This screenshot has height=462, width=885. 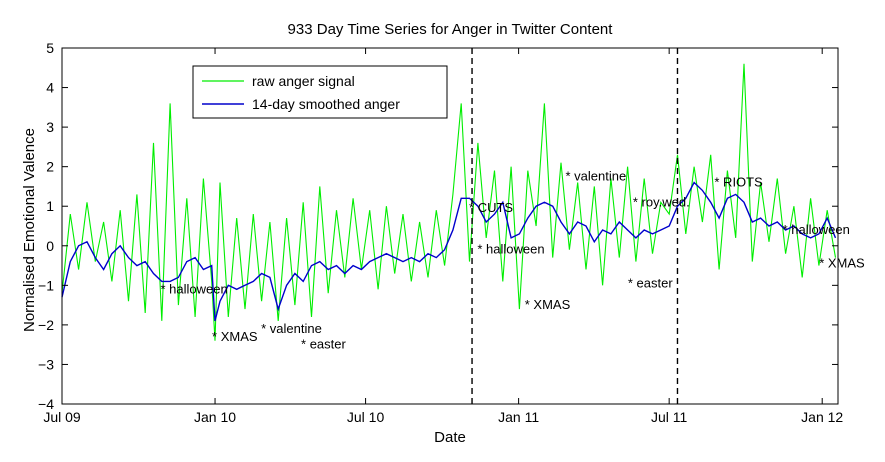 What do you see at coordinates (50, 127) in the screenshot?
I see `y-tick-label: 3` at bounding box center [50, 127].